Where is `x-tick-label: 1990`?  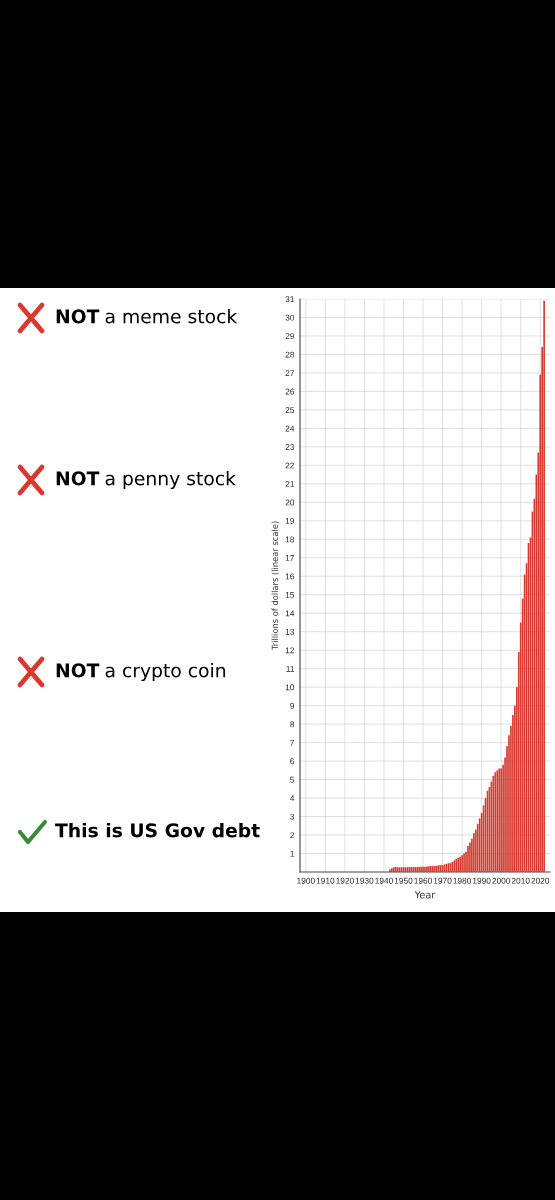
x-tick-label: 1990 is located at coordinates (482, 880).